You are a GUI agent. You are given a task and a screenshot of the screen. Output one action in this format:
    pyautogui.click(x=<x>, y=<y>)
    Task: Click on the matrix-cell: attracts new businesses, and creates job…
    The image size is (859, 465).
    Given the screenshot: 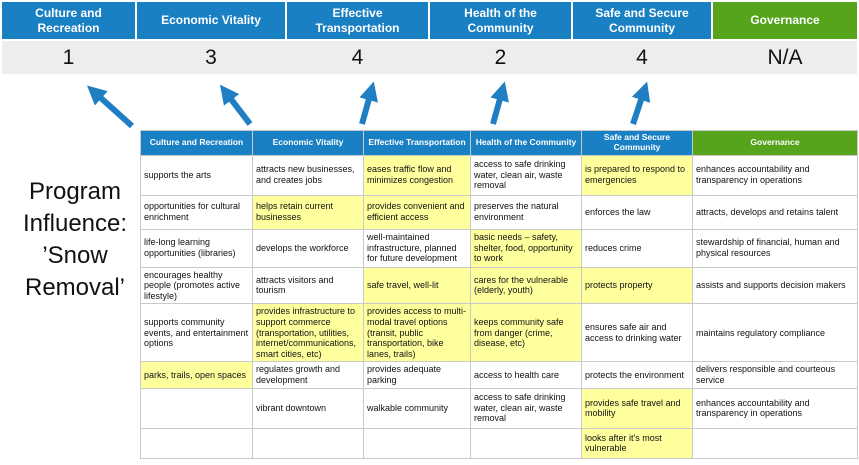 What is the action you would take?
    pyautogui.click(x=308, y=175)
    